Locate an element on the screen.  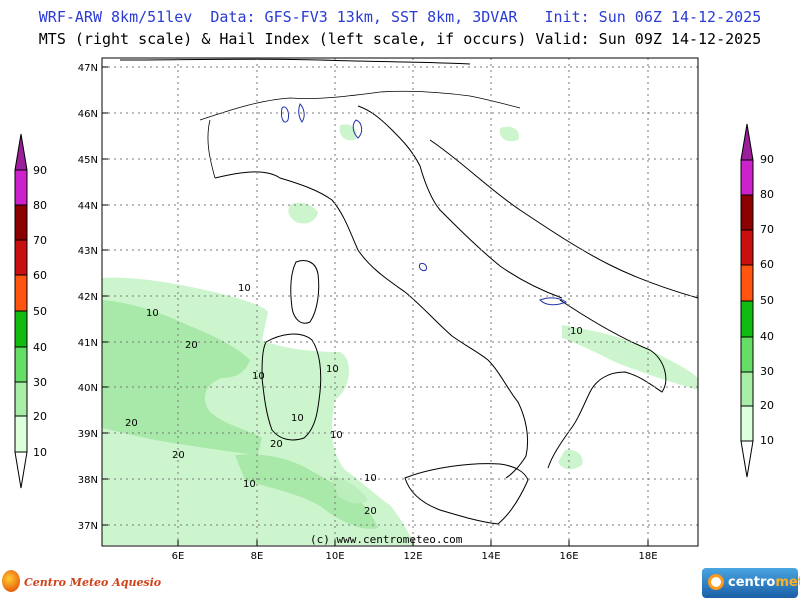
left-scale-label: 20 is located at coordinates (40, 416).